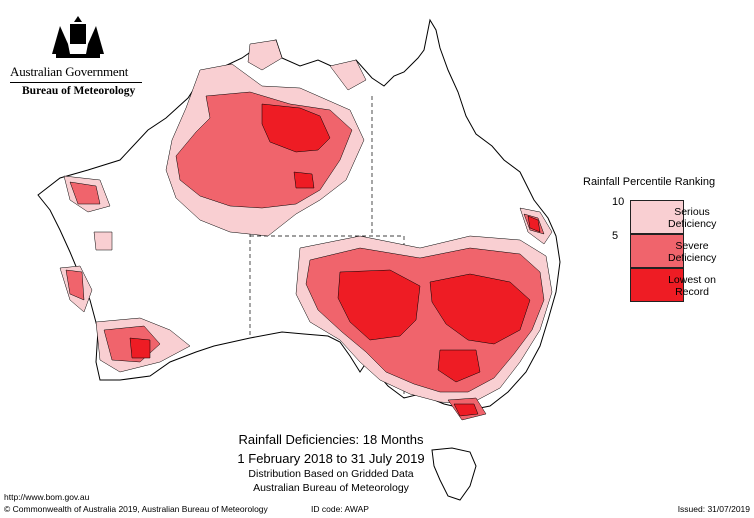 The width and height of the screenshot is (754, 518). Describe the element at coordinates (692, 258) in the screenshot. I see `legend-label-severe-line2: Deficiency` at that location.